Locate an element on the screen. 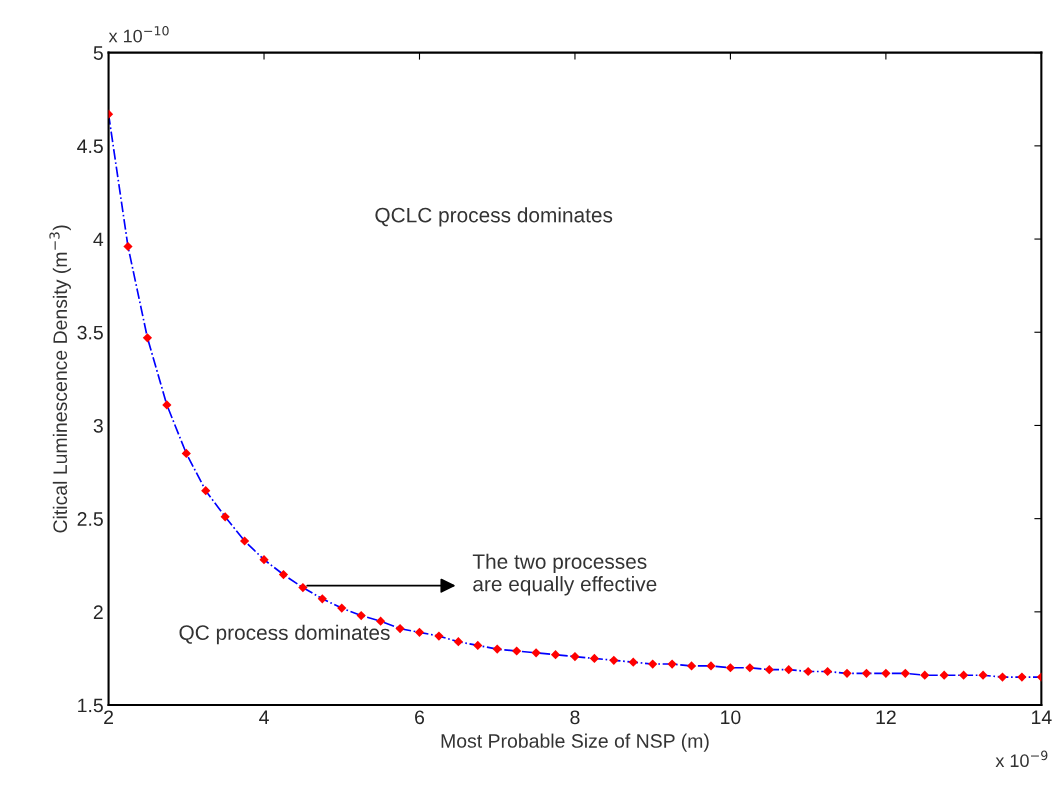 This screenshot has width=1054, height=786. x-tick-label: 4 is located at coordinates (264, 717).